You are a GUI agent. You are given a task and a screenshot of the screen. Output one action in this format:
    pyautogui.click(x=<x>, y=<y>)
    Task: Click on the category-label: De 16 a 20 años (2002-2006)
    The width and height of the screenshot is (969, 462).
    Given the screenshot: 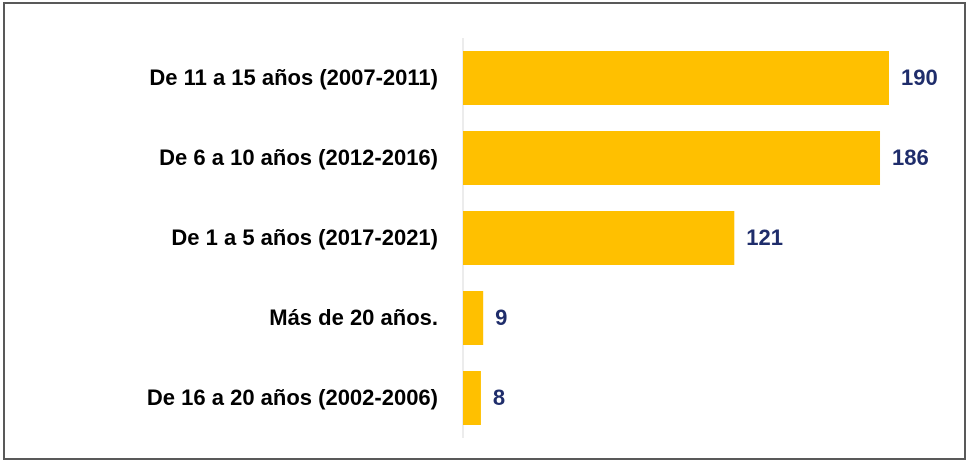 What is the action you would take?
    pyautogui.click(x=292, y=397)
    